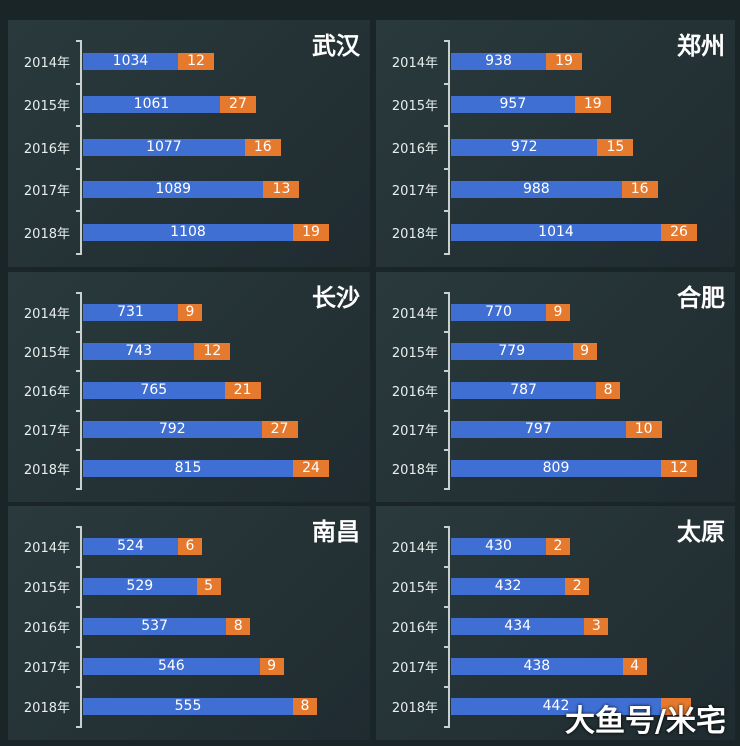  What do you see at coordinates (336, 46) in the screenshot?
I see `panel-title: 武汉` at bounding box center [336, 46].